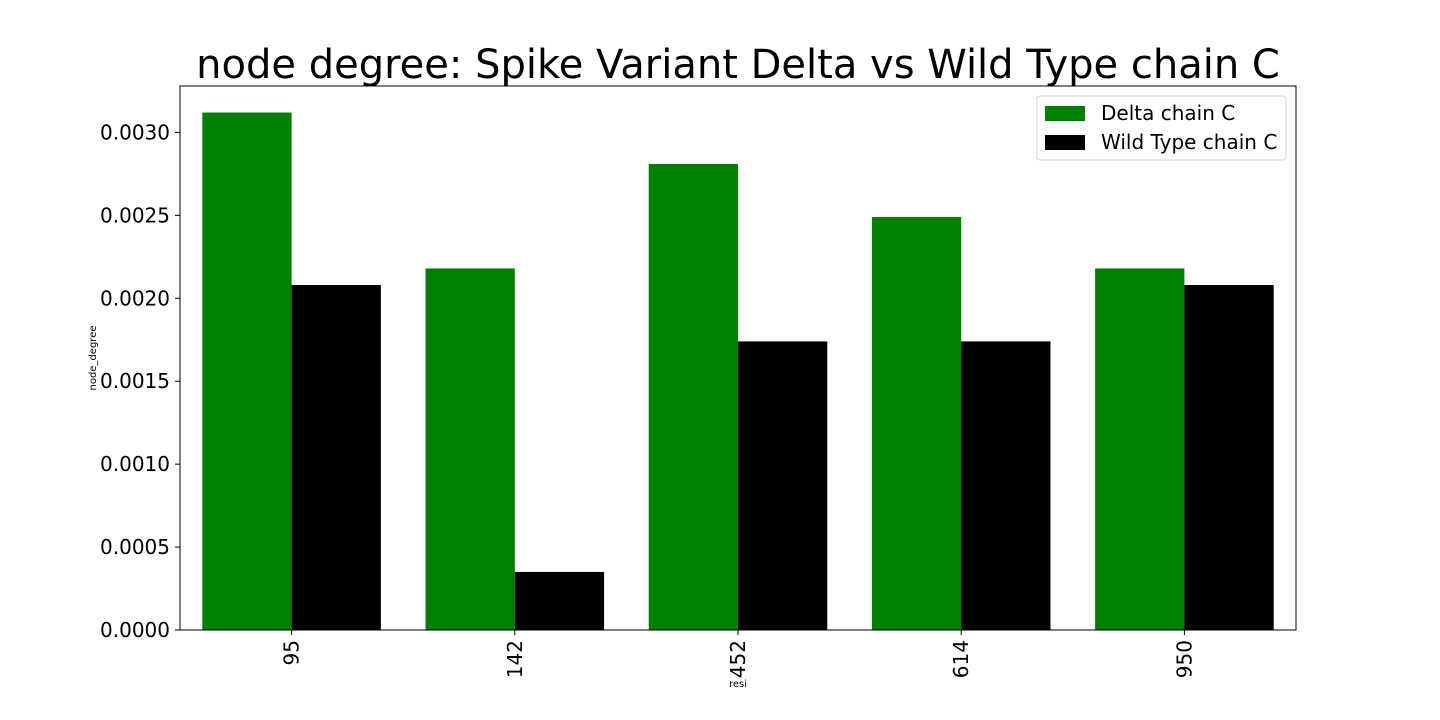 The image size is (1440, 720). What do you see at coordinates (1189, 142) in the screenshot?
I see `legend-label: Wild Type chain C` at bounding box center [1189, 142].